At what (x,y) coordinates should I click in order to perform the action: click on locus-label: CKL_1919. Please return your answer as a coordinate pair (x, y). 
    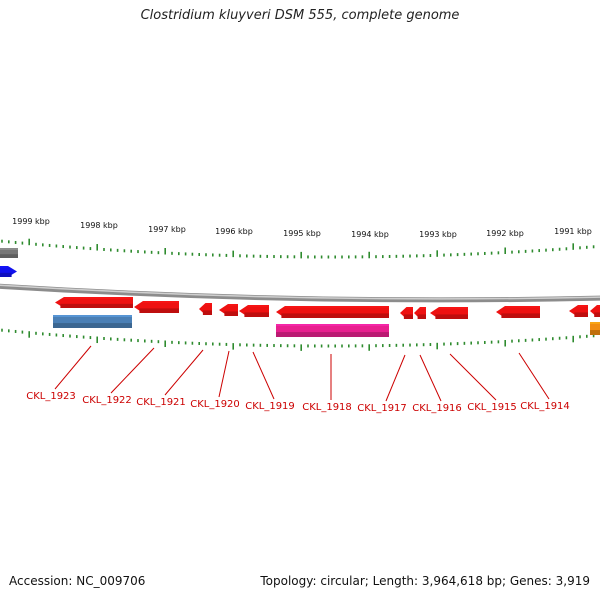
    Looking at the image, I should click on (270, 406).